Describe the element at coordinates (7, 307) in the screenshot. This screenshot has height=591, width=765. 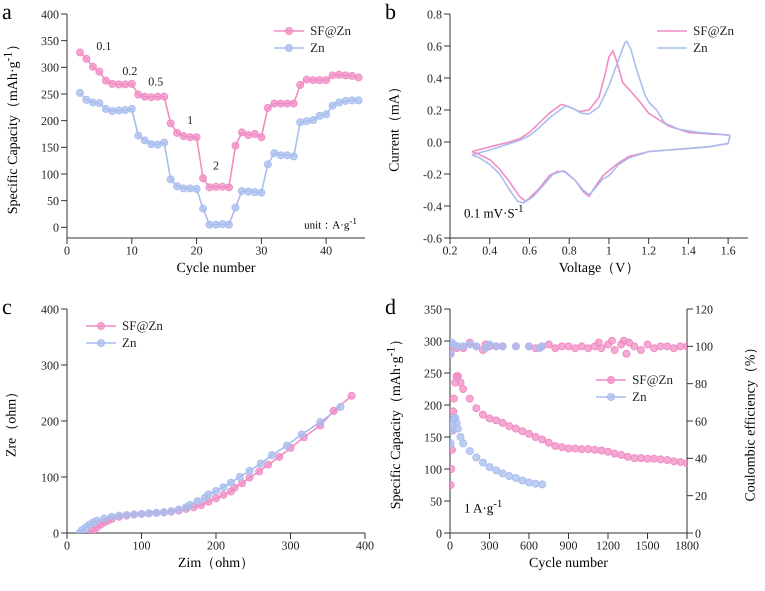
I see `chart-title: c` at that location.